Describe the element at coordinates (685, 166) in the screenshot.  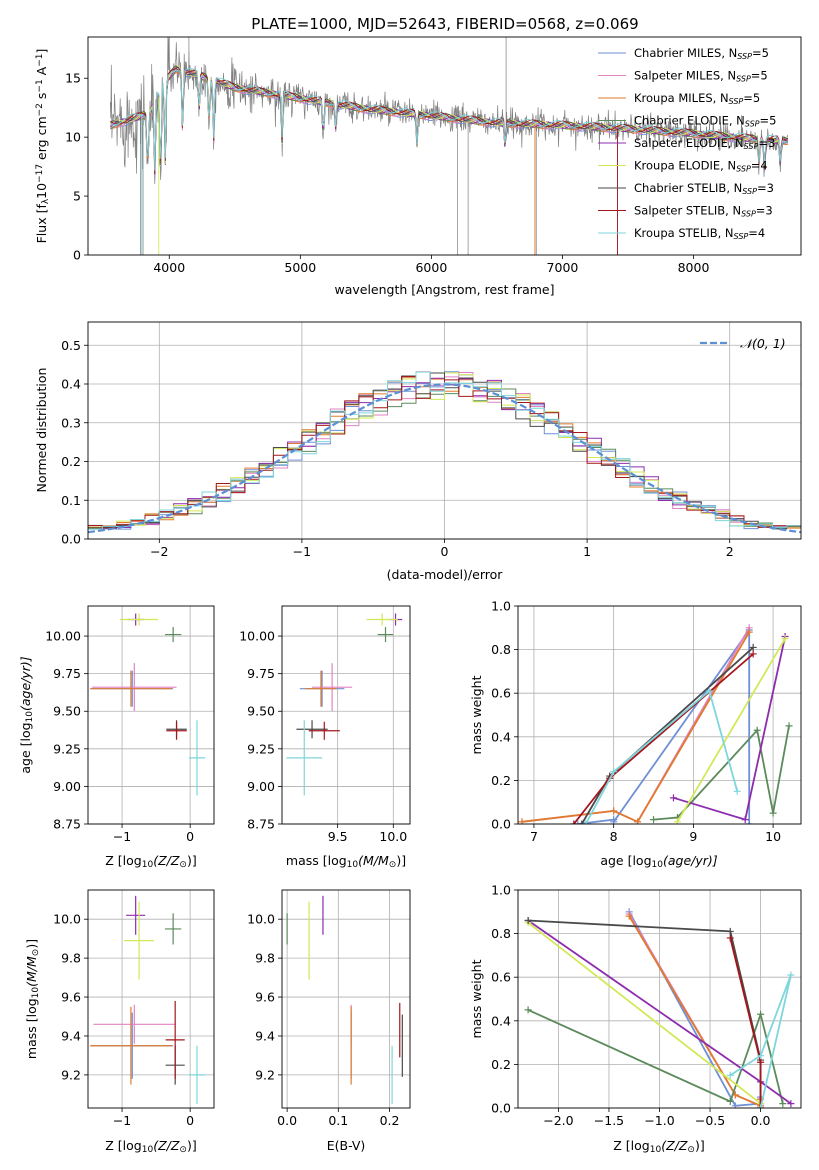
I see `legend-name: Kroupa ELODIE, N` at that location.